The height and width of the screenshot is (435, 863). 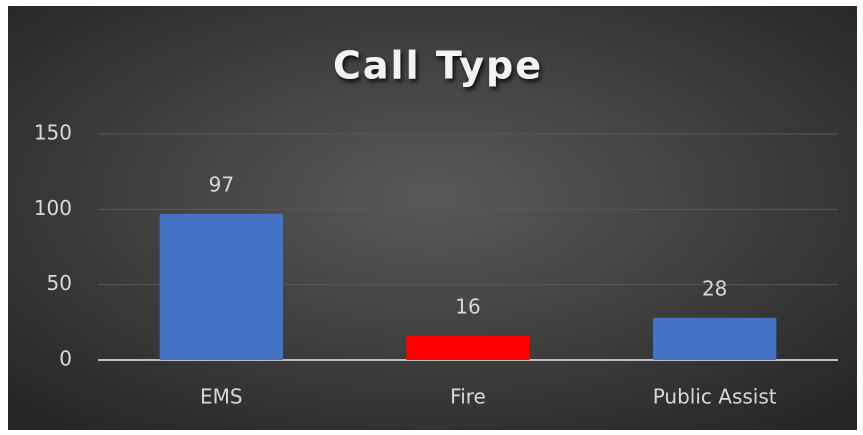 What do you see at coordinates (221, 184) in the screenshot?
I see `data-label: 97` at bounding box center [221, 184].